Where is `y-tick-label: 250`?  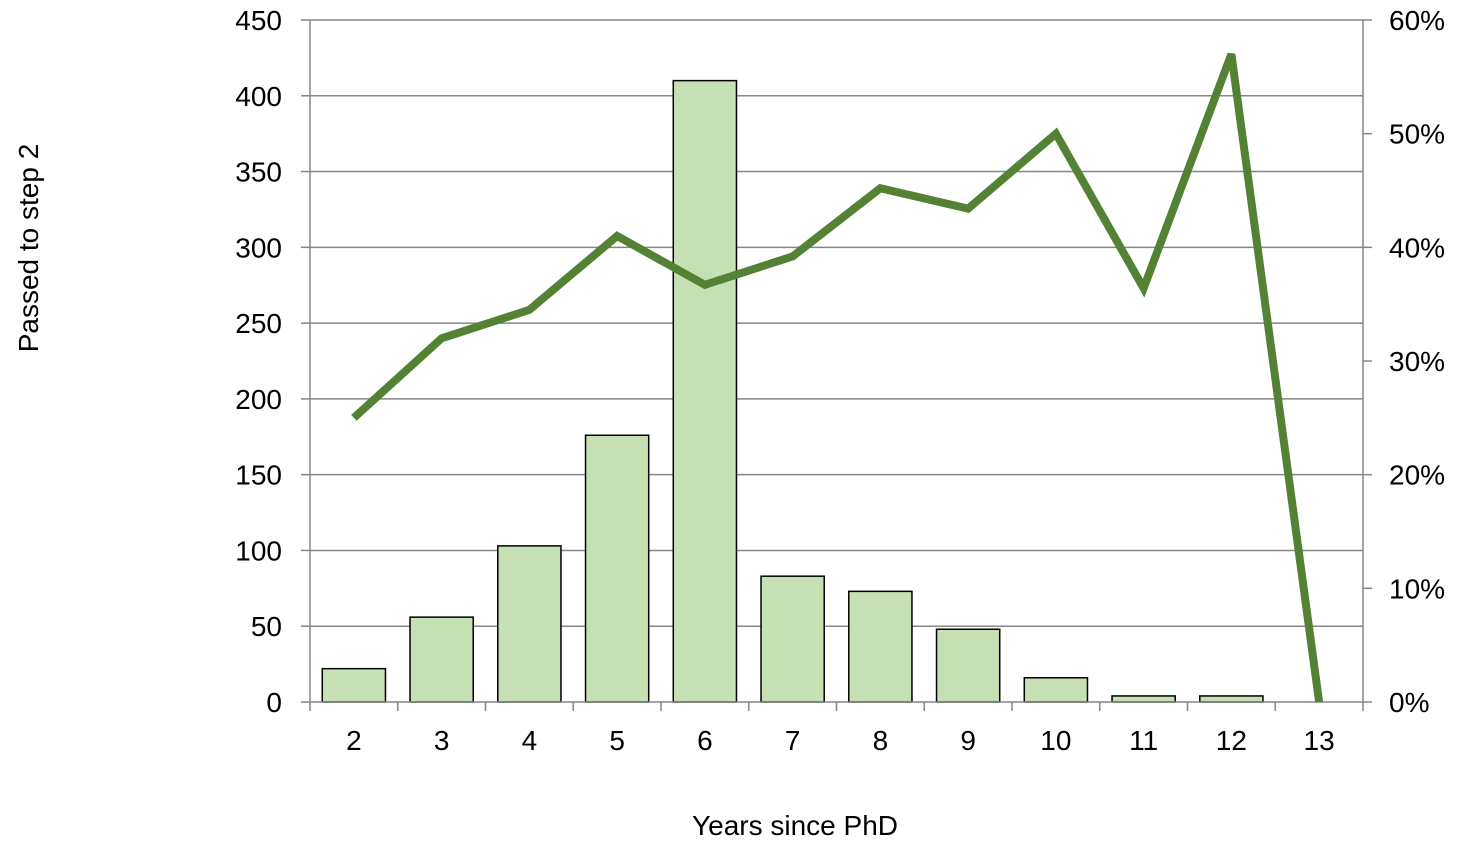
y-tick-label: 250 is located at coordinates (258, 323).